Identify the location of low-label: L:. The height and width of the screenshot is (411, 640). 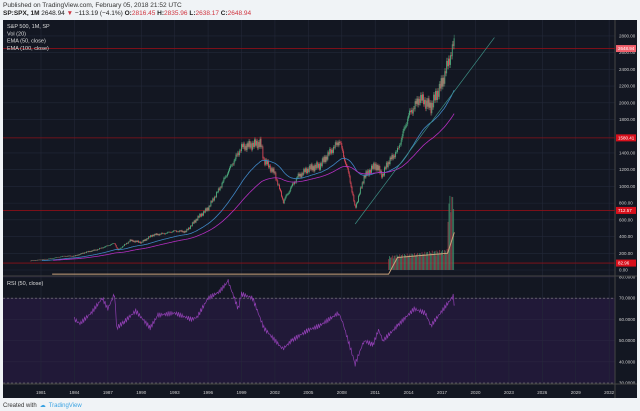
(192, 13).